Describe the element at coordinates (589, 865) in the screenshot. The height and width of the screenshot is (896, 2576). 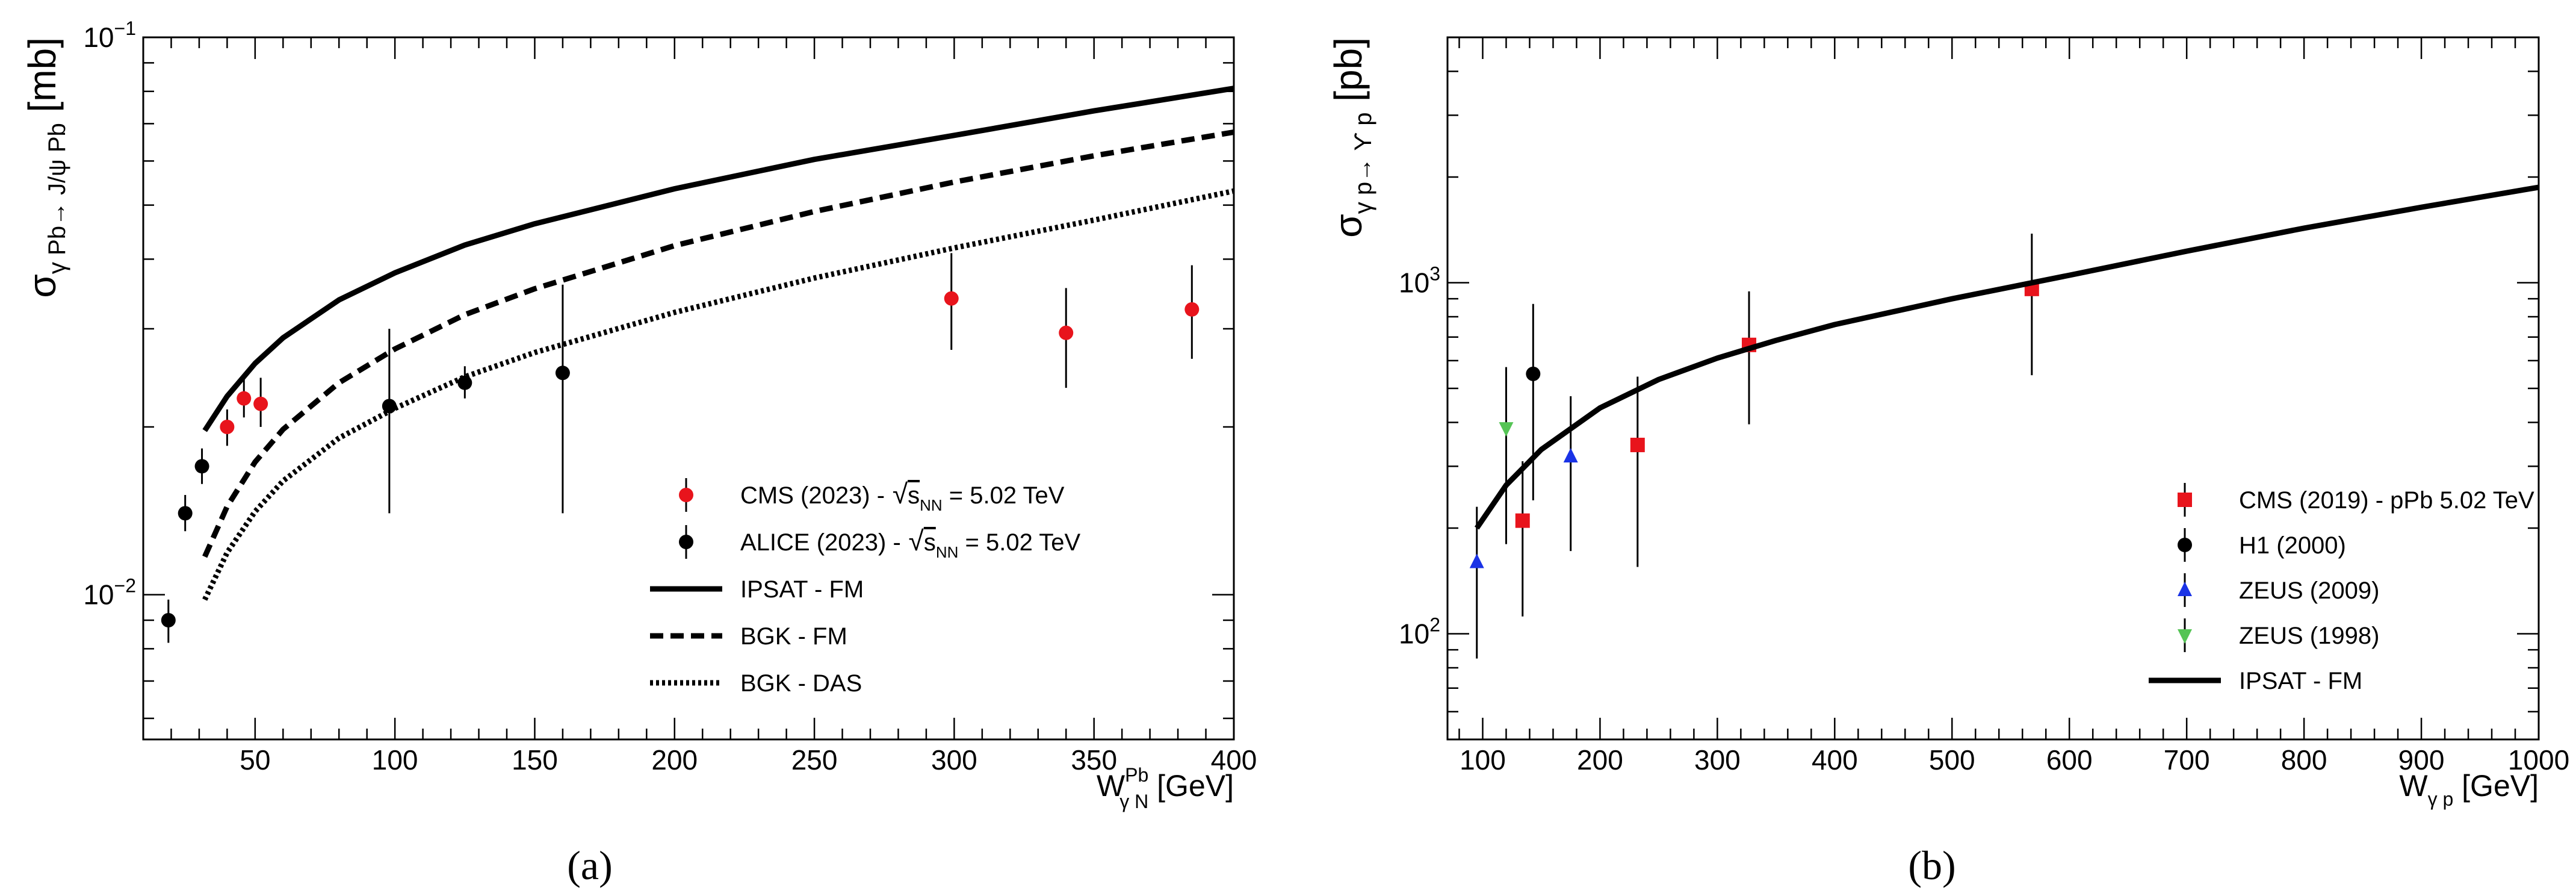
I see `panel-caption: (a)` at that location.